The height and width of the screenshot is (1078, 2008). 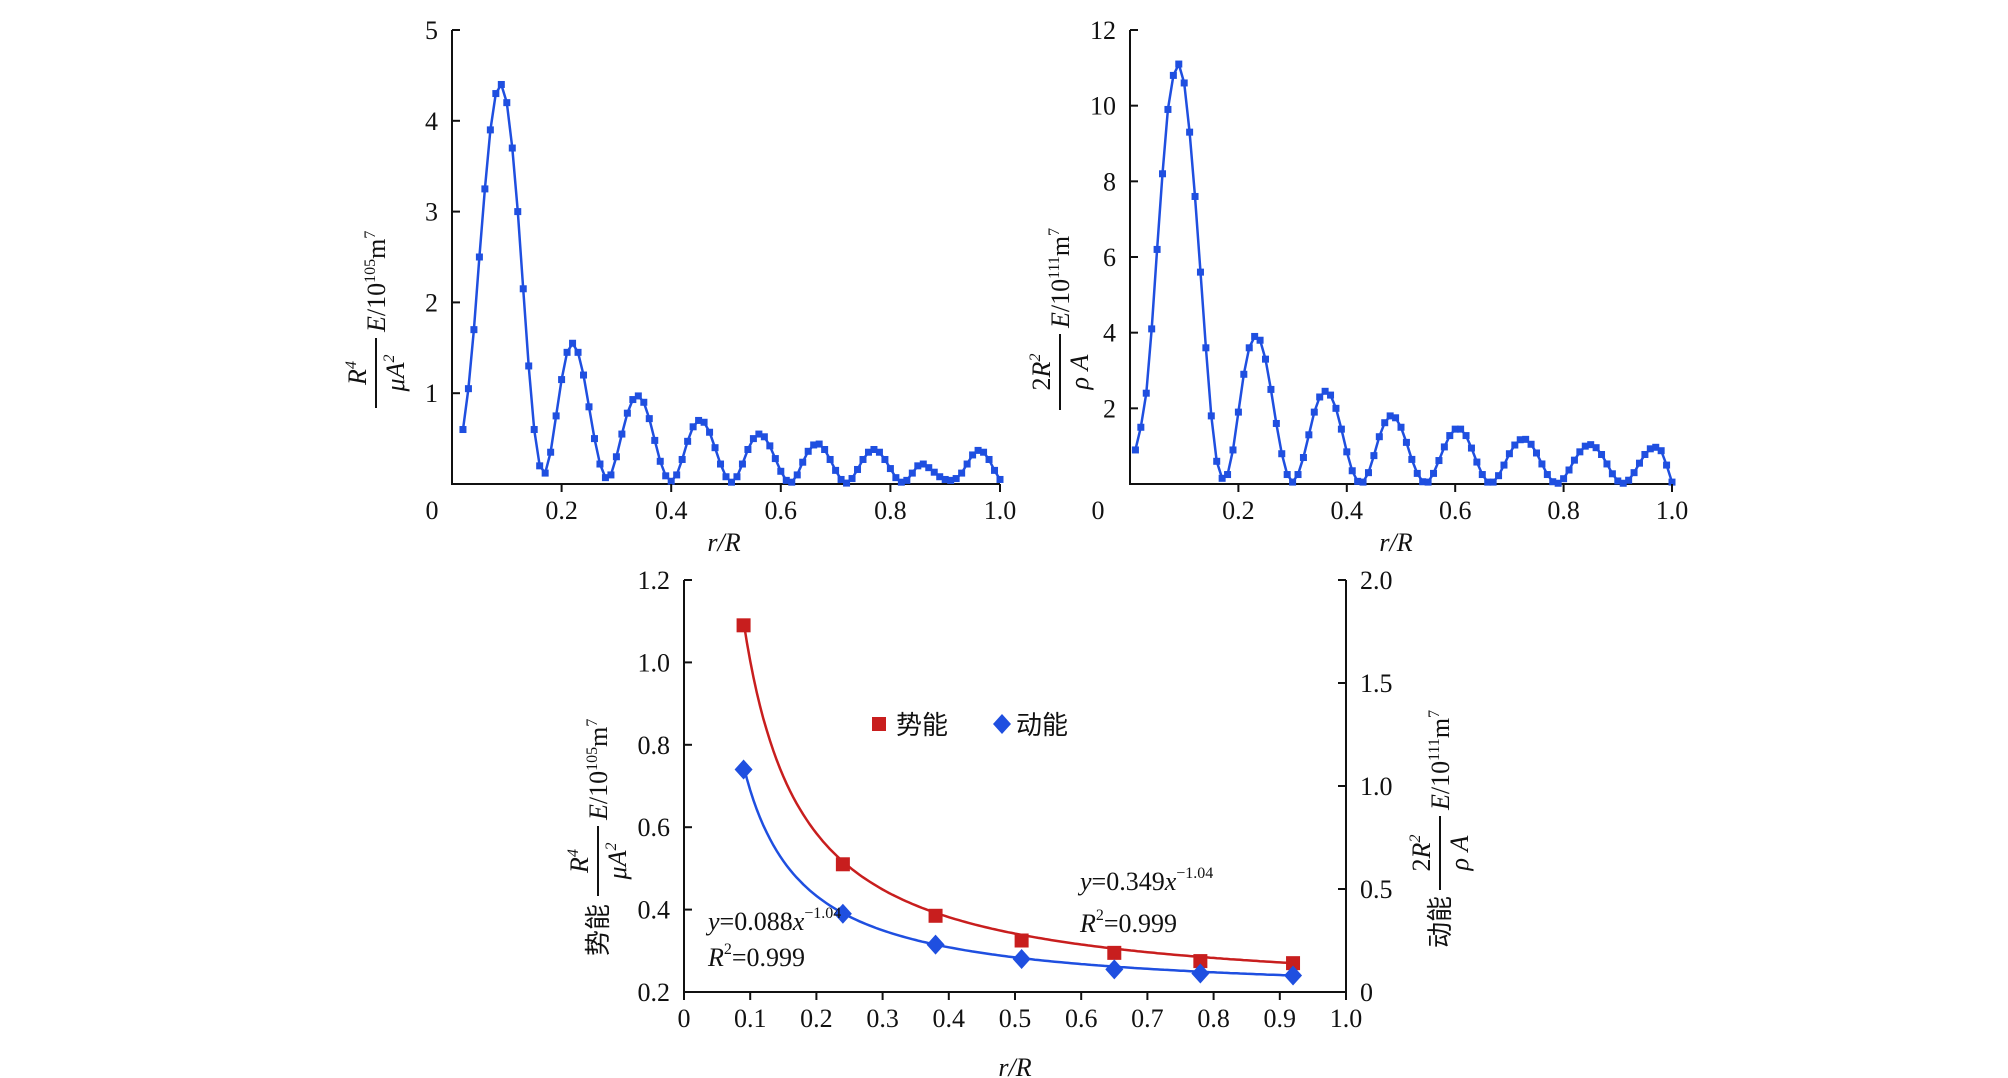 I want to click on c2-y-tick-label: 4, so click(x=1109, y=333).